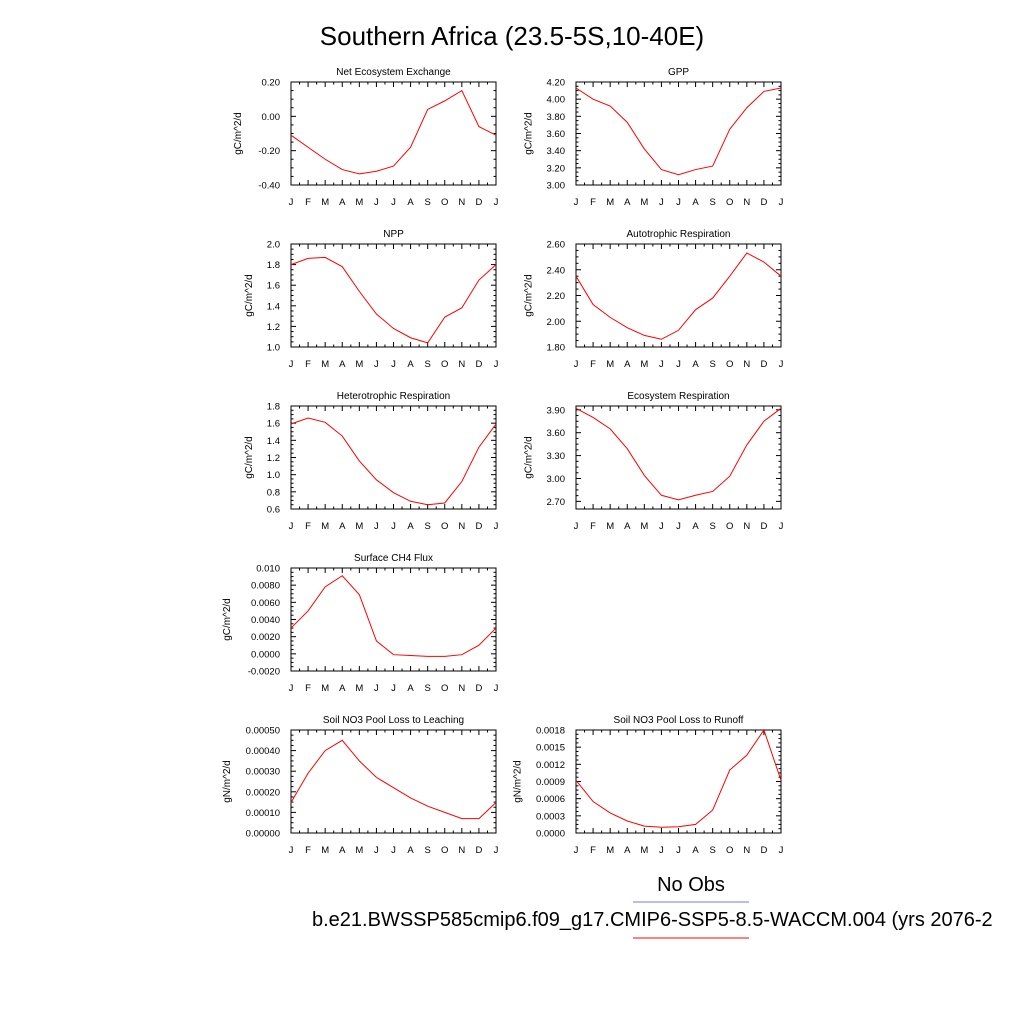 This screenshot has height=1029, width=1024. What do you see at coordinates (273, 306) in the screenshot?
I see `y-tick-label: 1.4` at bounding box center [273, 306].